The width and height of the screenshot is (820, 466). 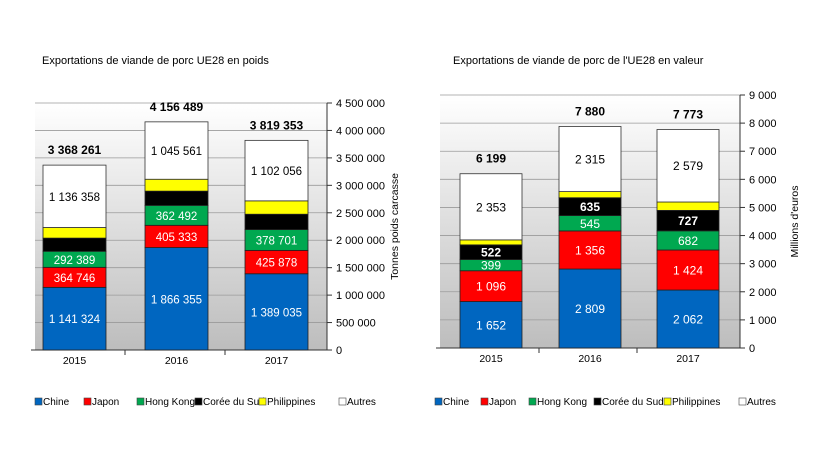 I want to click on data-label: 2 353, so click(x=491, y=207).